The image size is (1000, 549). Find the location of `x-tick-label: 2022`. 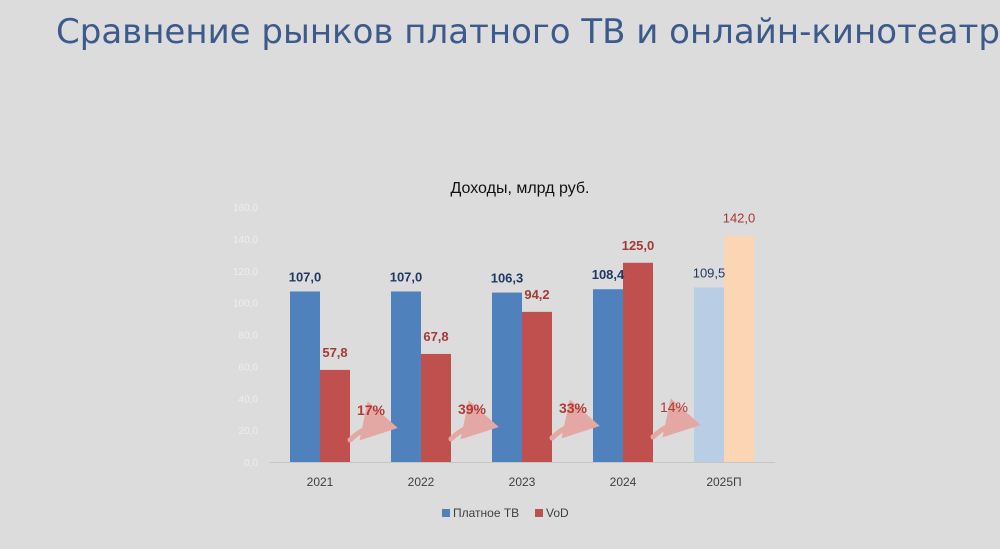

x-tick-label: 2022 is located at coordinates (421, 482).